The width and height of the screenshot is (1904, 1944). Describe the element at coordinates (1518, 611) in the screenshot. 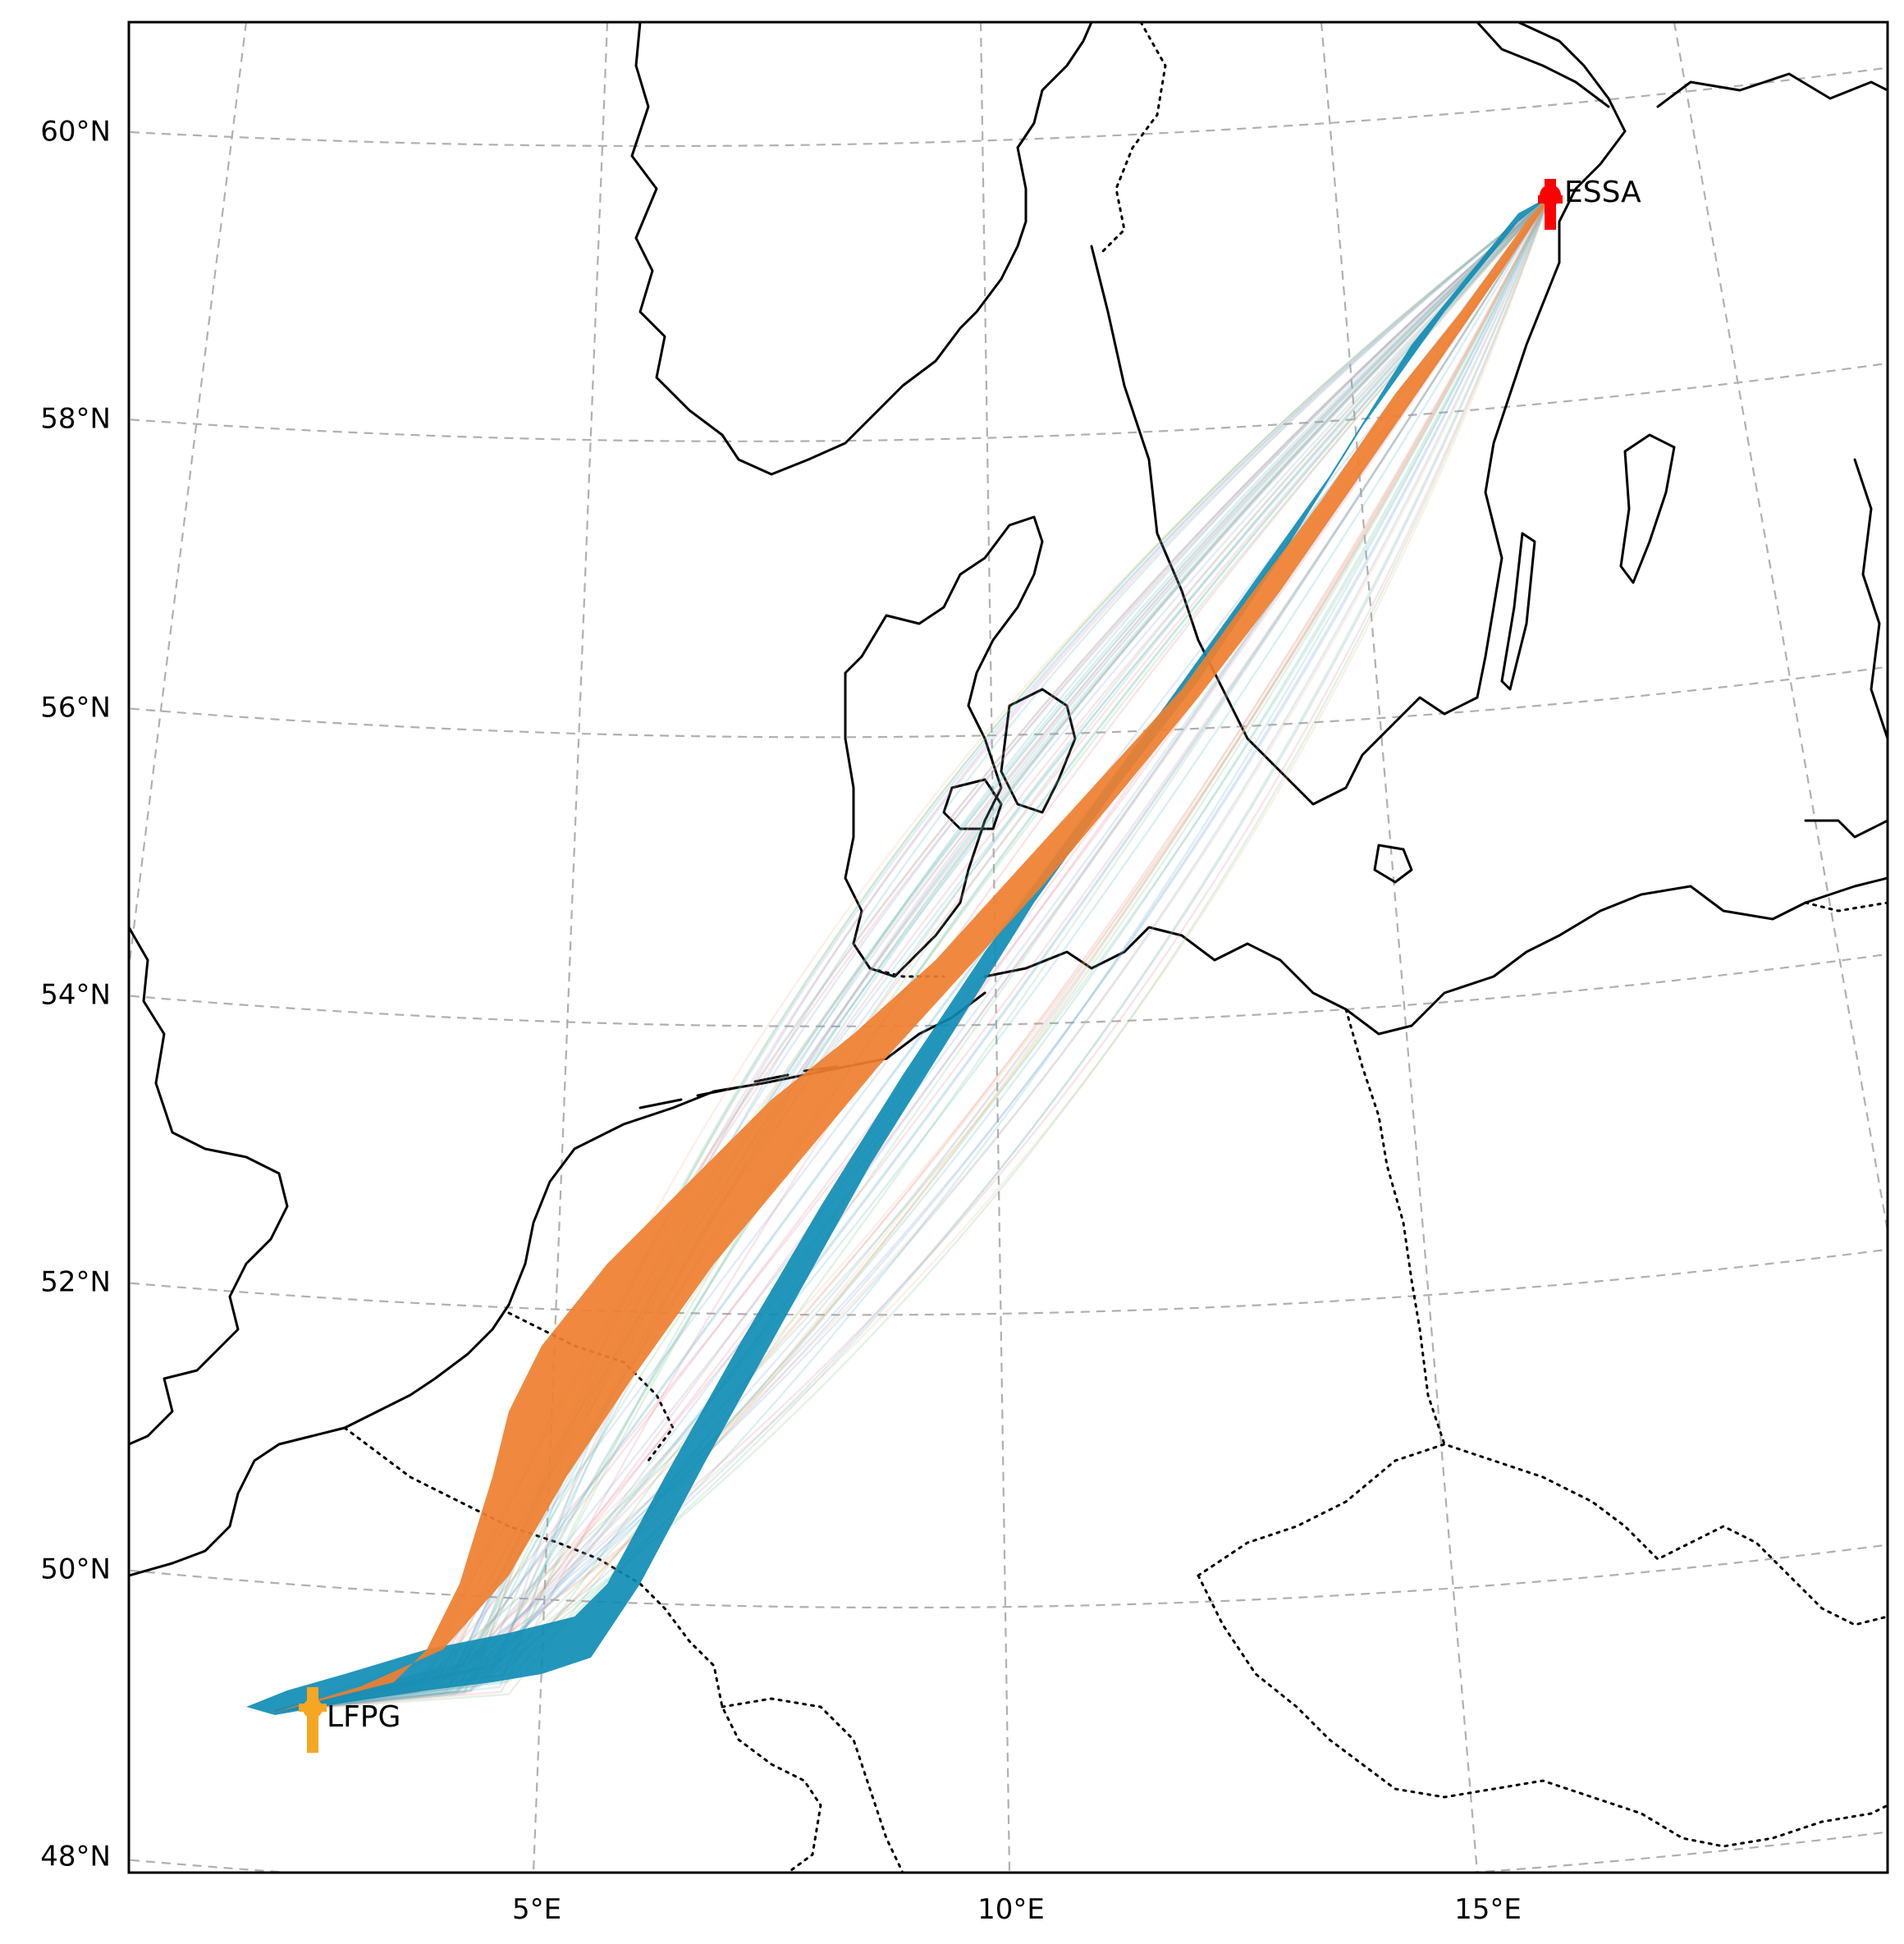

I see `oland` at that location.